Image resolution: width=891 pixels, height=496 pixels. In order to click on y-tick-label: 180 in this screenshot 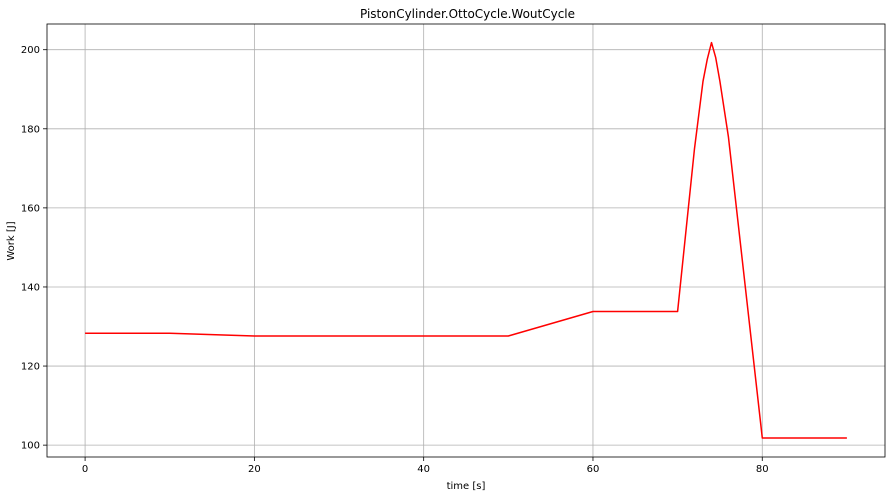, I will do `click(30, 129)`.